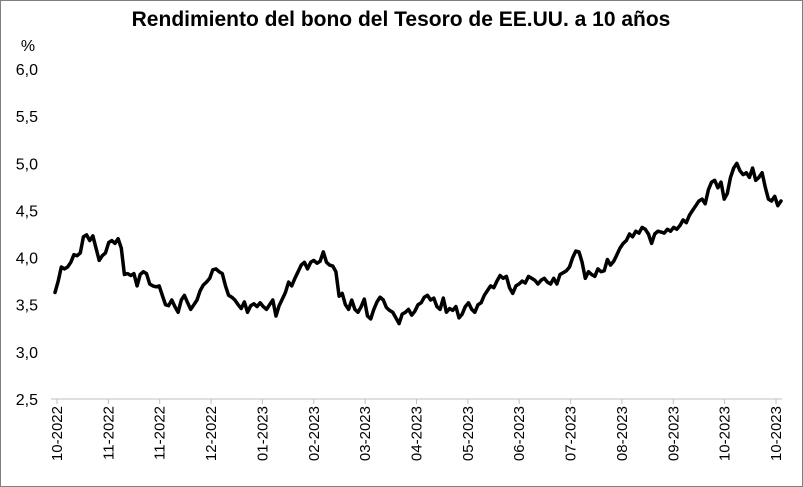  I want to click on y-tick-label: 5,0, so click(27, 164).